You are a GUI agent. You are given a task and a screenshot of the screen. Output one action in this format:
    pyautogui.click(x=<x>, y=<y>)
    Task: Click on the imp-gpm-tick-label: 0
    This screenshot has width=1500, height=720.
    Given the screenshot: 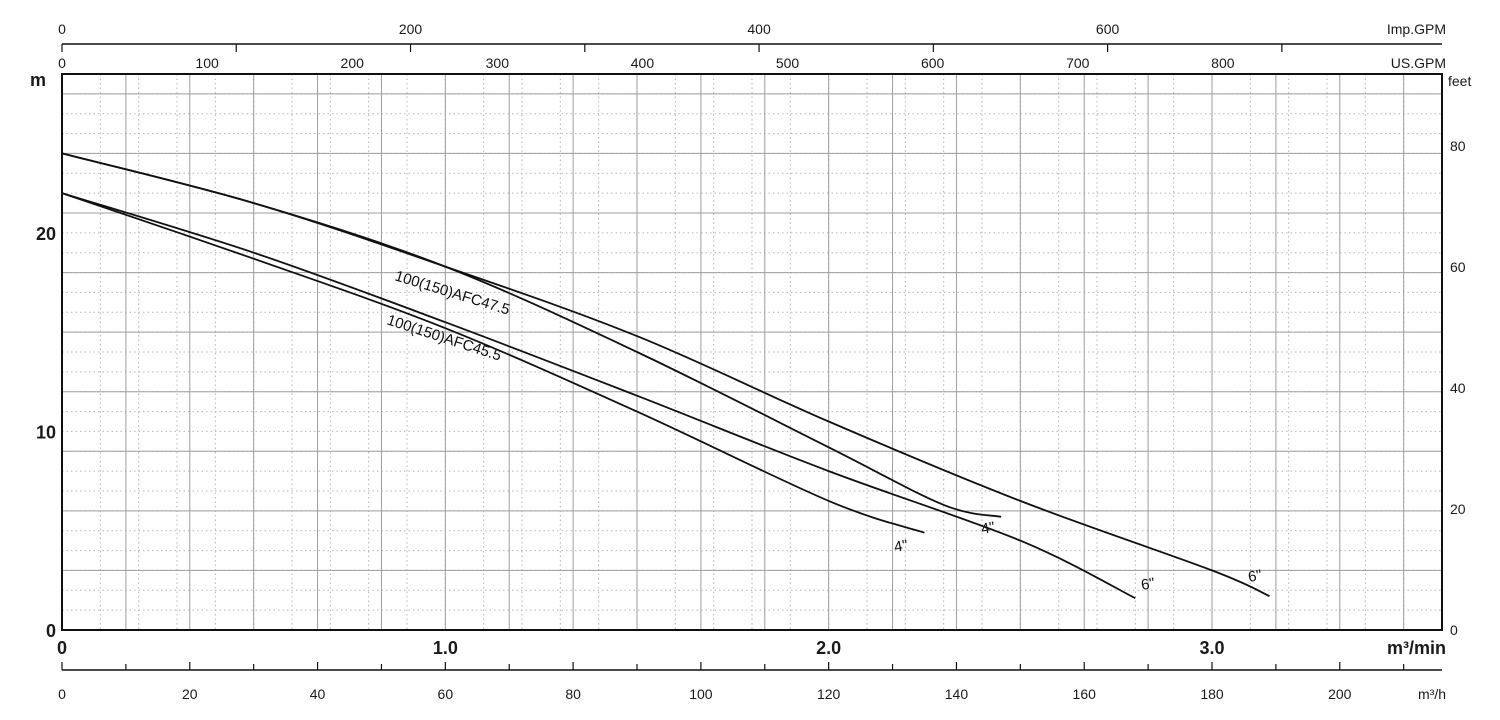 What is the action you would take?
    pyautogui.click(x=62, y=29)
    